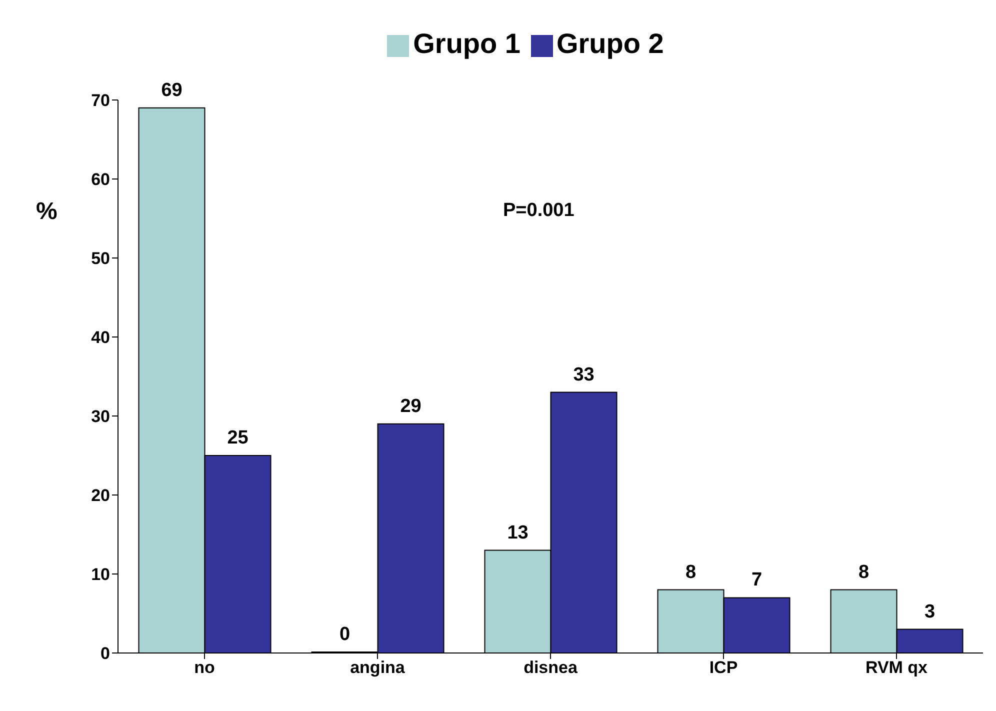 This screenshot has width=996, height=711. I want to click on x-tick-label: ICP, so click(723, 668).